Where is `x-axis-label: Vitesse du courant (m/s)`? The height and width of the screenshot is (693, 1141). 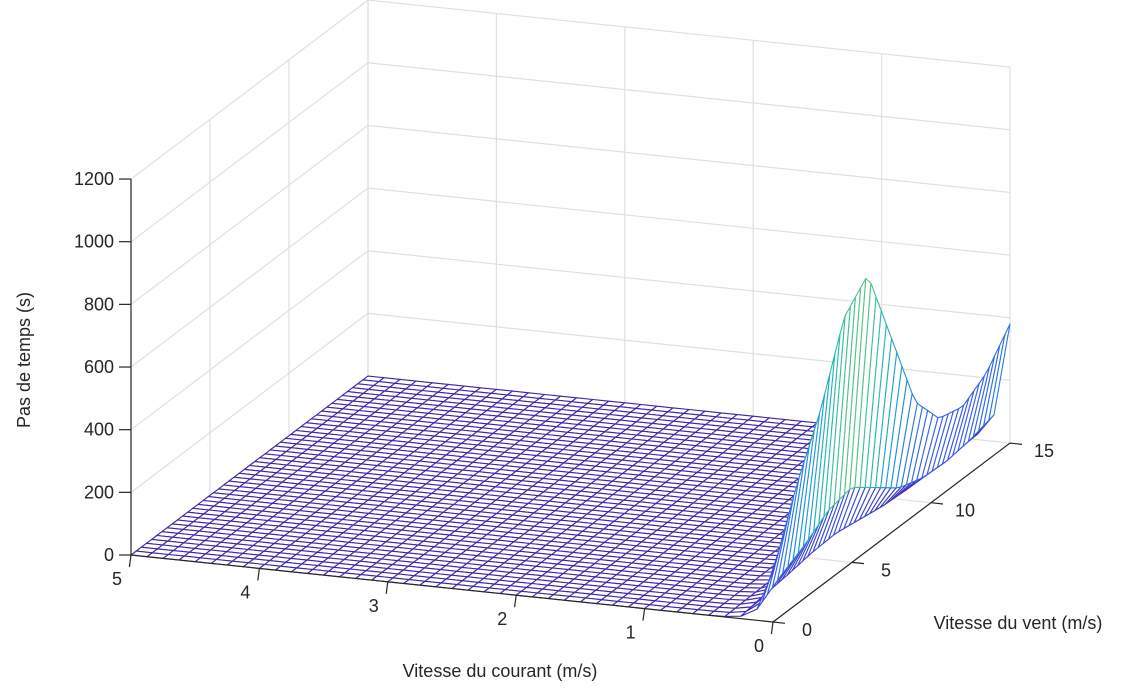
x-axis-label: Vitesse du courant (m/s) is located at coordinates (500, 671).